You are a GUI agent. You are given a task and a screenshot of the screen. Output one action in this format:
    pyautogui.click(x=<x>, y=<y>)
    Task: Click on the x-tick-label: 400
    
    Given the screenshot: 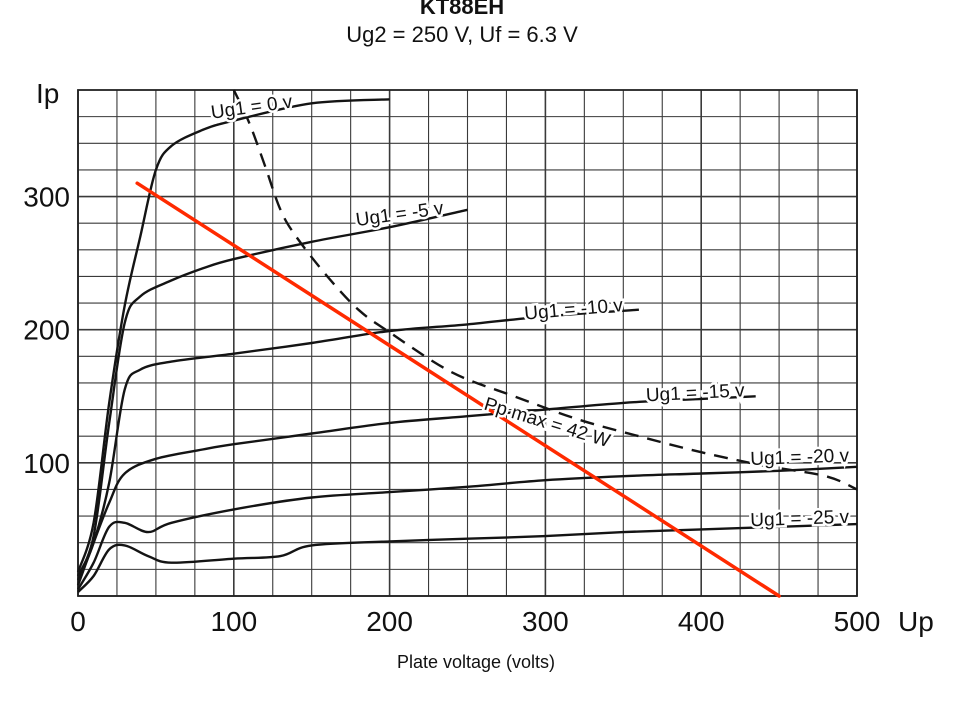 What is the action you would take?
    pyautogui.click(x=701, y=621)
    